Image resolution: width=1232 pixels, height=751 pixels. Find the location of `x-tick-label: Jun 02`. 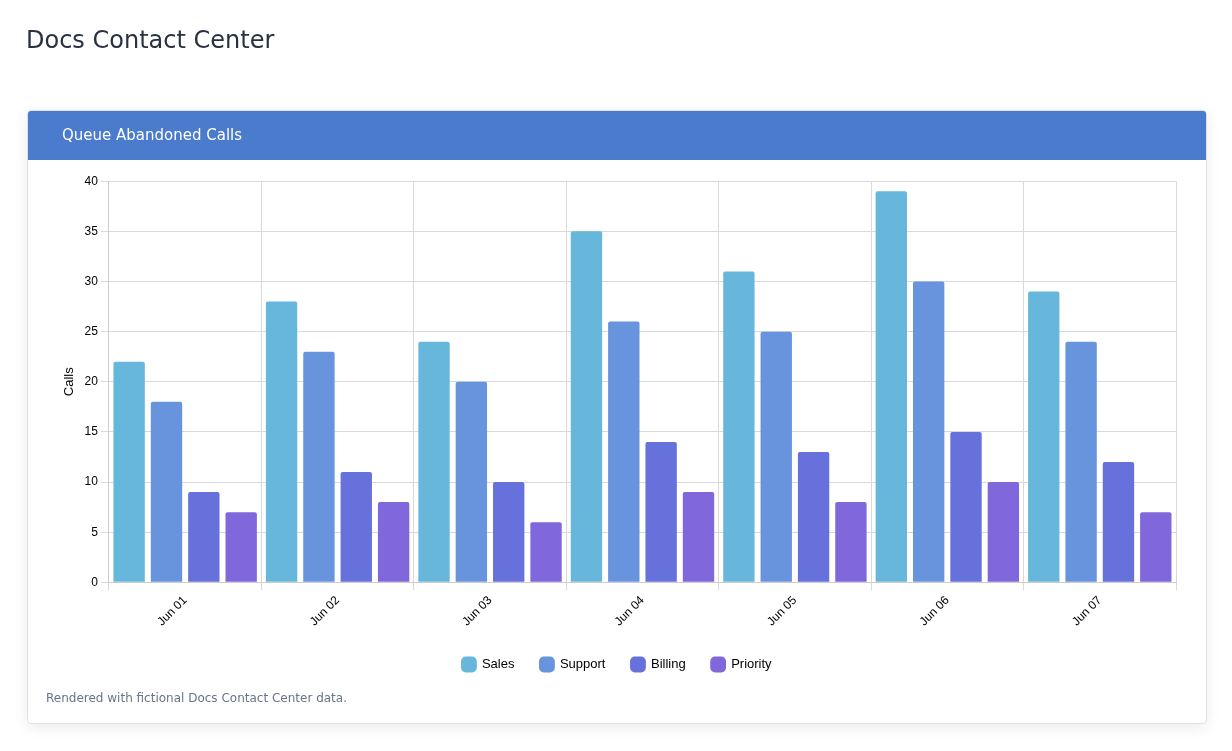

x-tick-label: Jun 02 is located at coordinates (324, 610).